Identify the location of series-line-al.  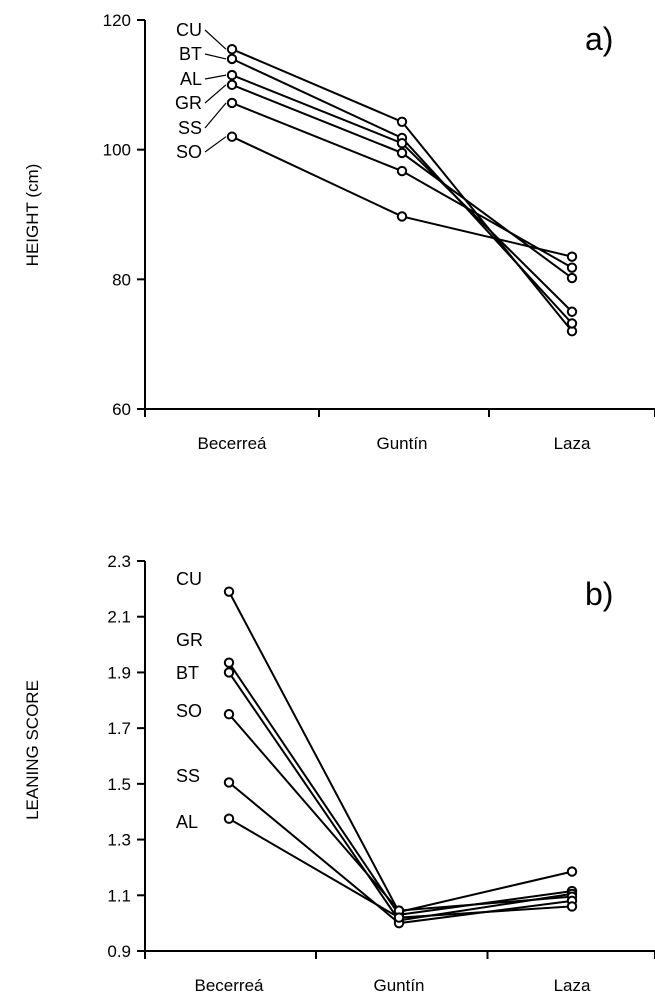
(402, 193).